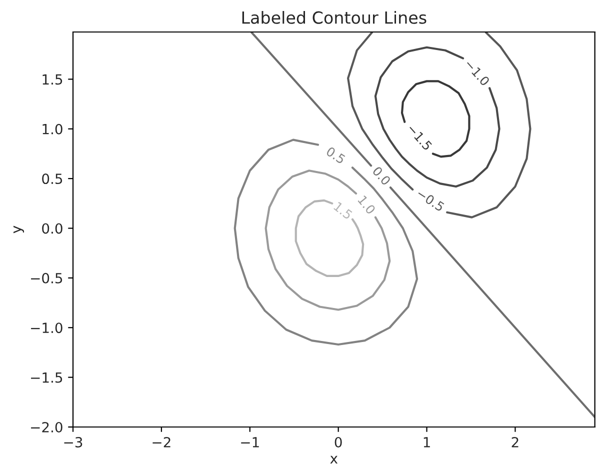 The width and height of the screenshot is (596, 472). What do you see at coordinates (343, 211) in the screenshot?
I see `text: 1.5` at bounding box center [343, 211].